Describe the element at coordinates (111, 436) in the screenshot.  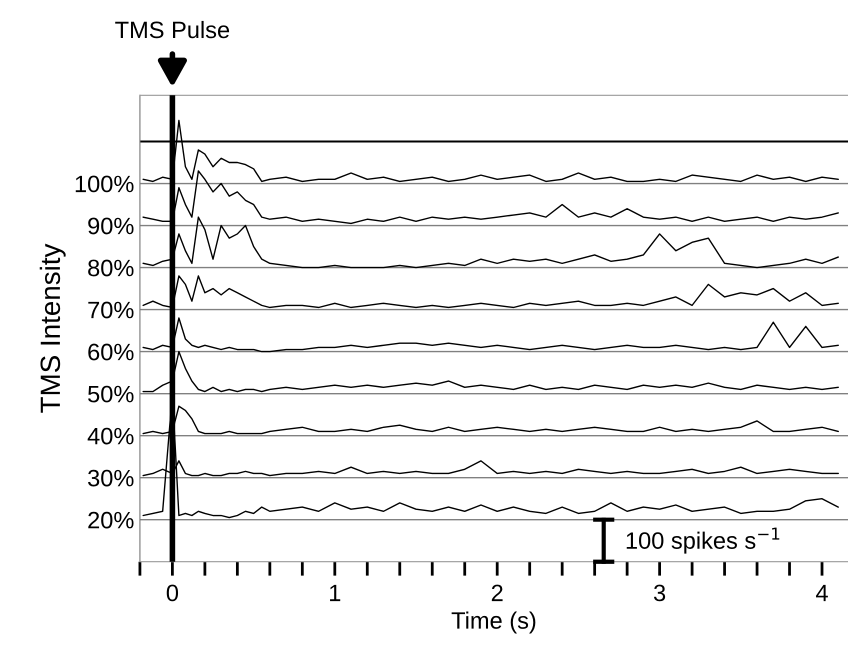
I see `y-tick-label: 40%` at that location.